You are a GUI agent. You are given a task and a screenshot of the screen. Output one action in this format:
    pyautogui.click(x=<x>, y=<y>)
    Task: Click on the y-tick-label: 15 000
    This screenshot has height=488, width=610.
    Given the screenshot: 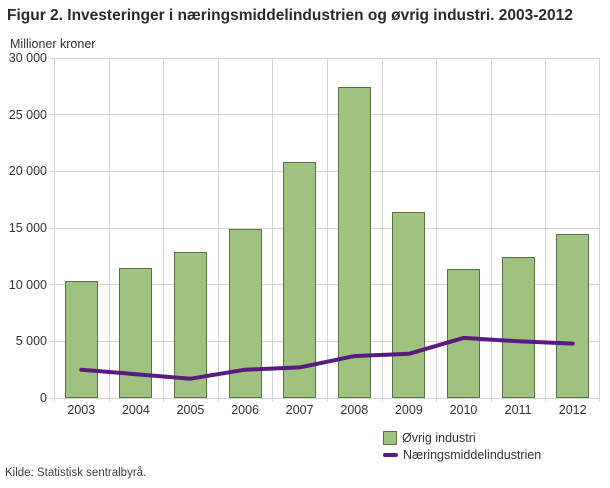 What is the action you would take?
    pyautogui.click(x=27, y=228)
    